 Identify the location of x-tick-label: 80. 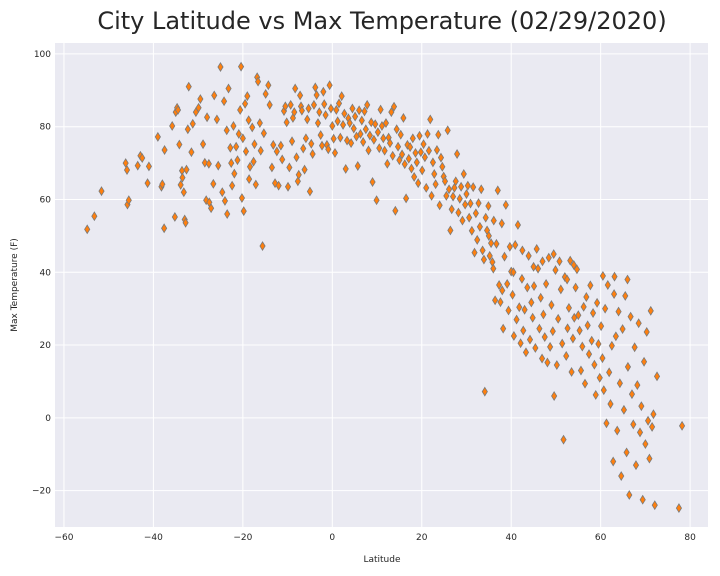
(690, 538).